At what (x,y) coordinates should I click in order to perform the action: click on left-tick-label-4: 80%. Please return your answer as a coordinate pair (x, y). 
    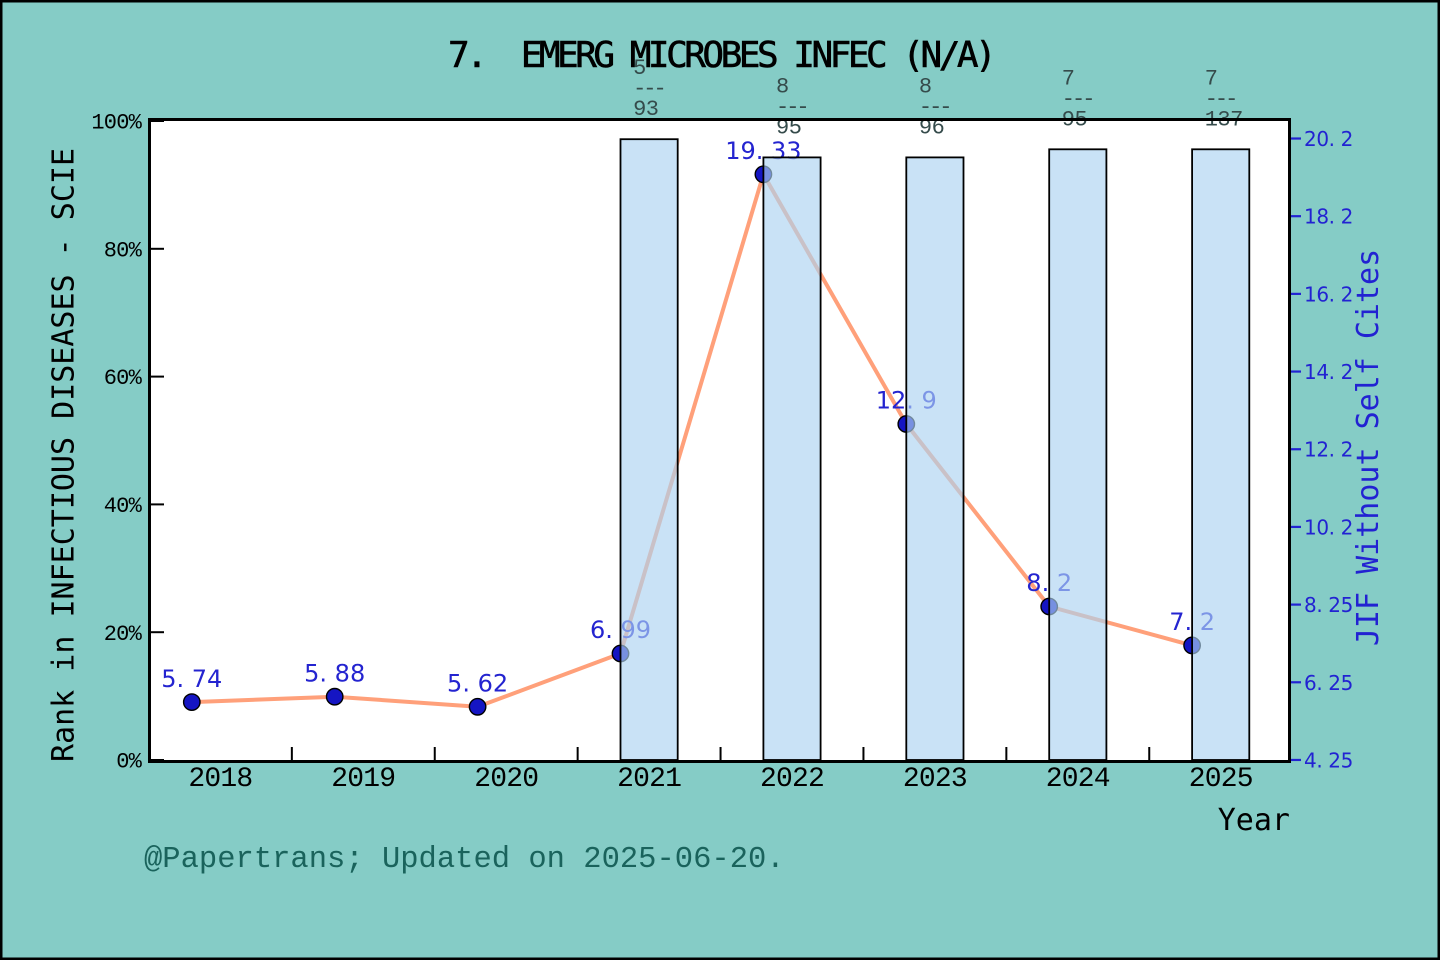
    Looking at the image, I should click on (123, 250).